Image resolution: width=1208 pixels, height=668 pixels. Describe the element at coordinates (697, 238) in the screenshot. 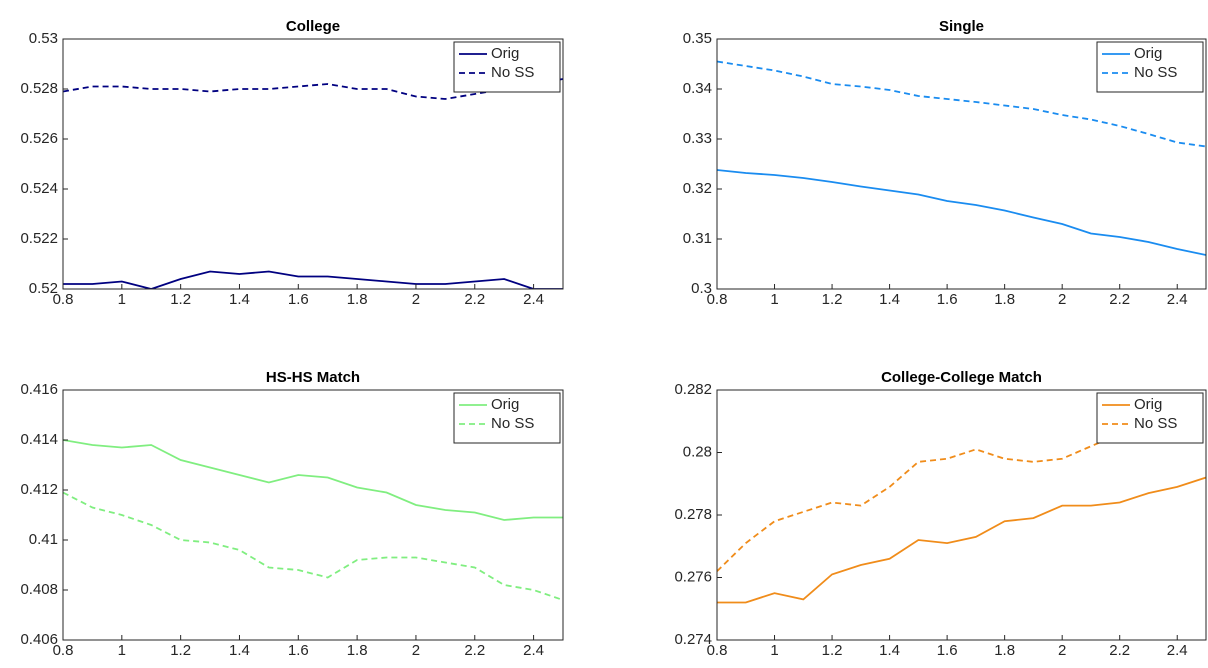

I see `y-tick-label: 0.31` at that location.